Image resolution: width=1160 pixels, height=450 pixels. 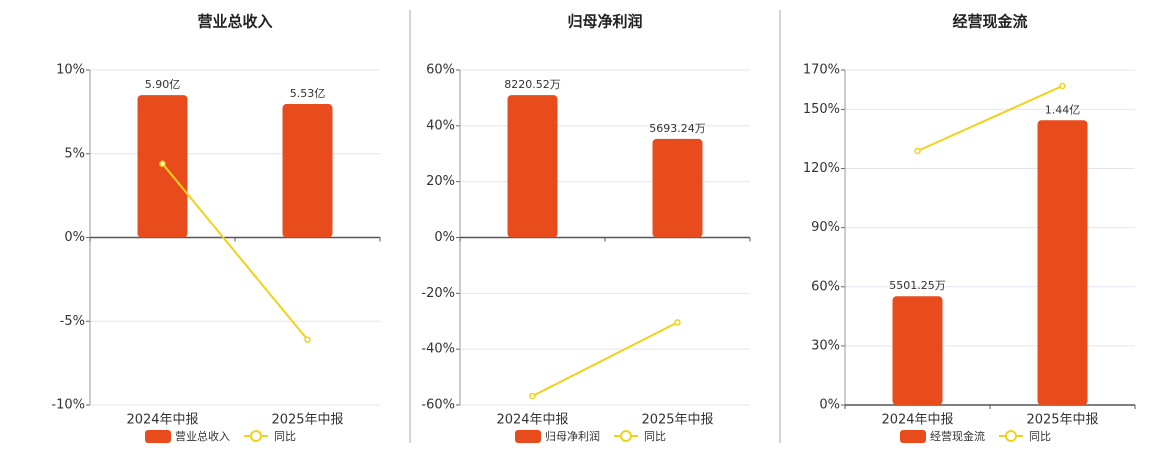 What do you see at coordinates (1063, 109) in the screenshot?
I see `value-label: 1.44亿` at bounding box center [1063, 109].